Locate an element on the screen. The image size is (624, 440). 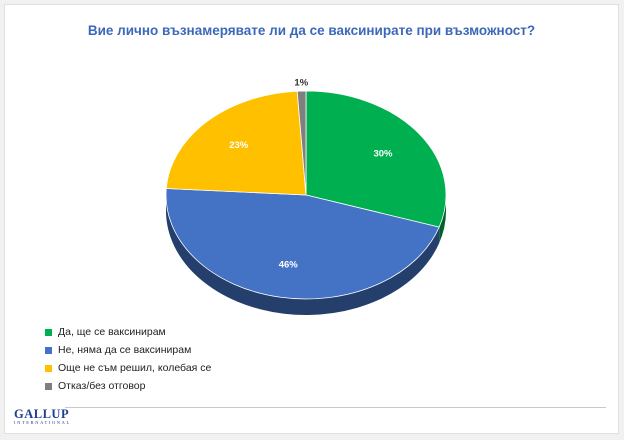
legend-label: Да, ще се ваксинирам is located at coordinates (112, 332).